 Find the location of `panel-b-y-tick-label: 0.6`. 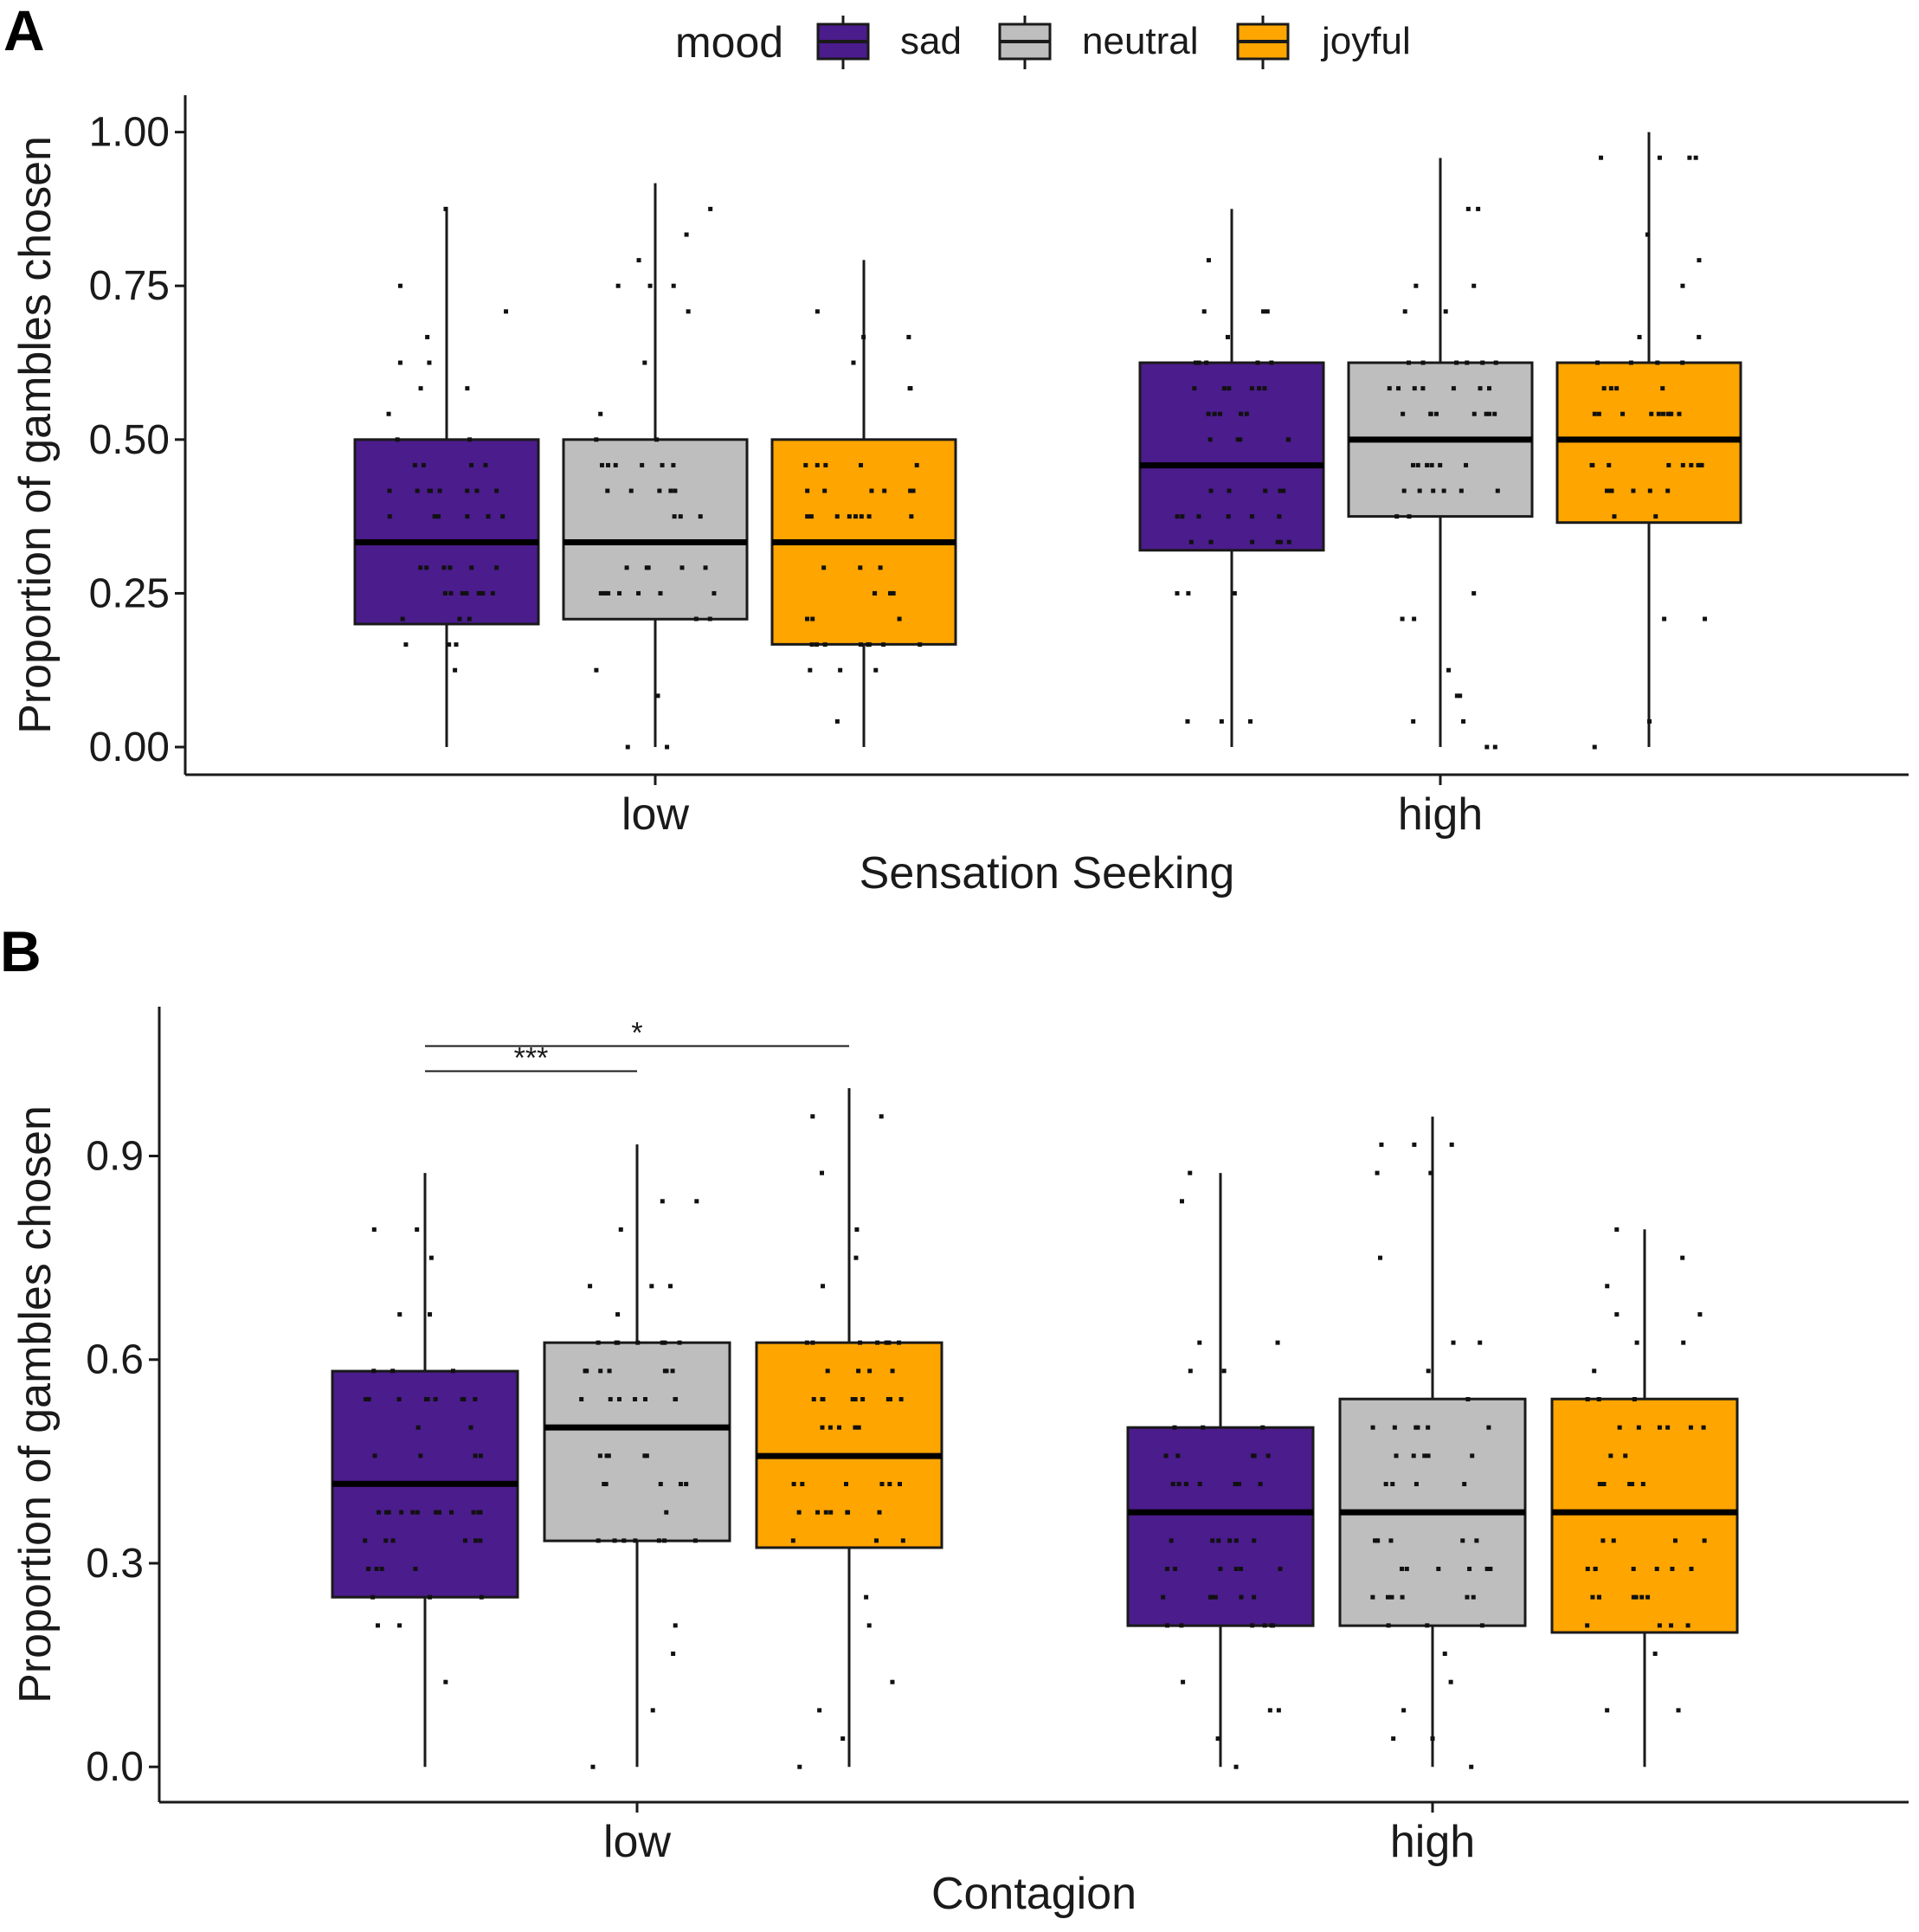

panel-b-y-tick-label: 0.6 is located at coordinates (115, 1360).